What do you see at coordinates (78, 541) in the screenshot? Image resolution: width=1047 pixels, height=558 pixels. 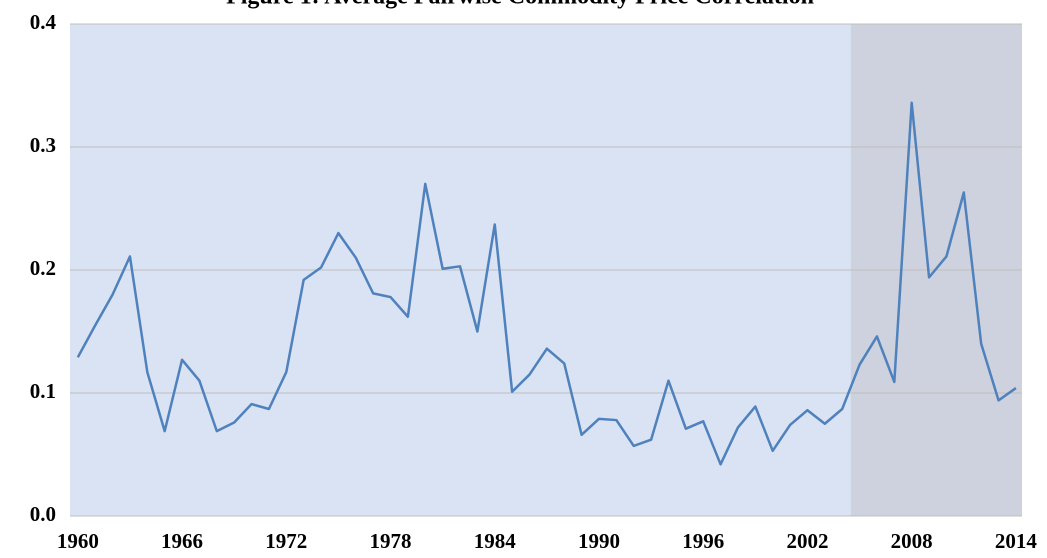 I see `x-tick-label: 1960` at bounding box center [78, 541].